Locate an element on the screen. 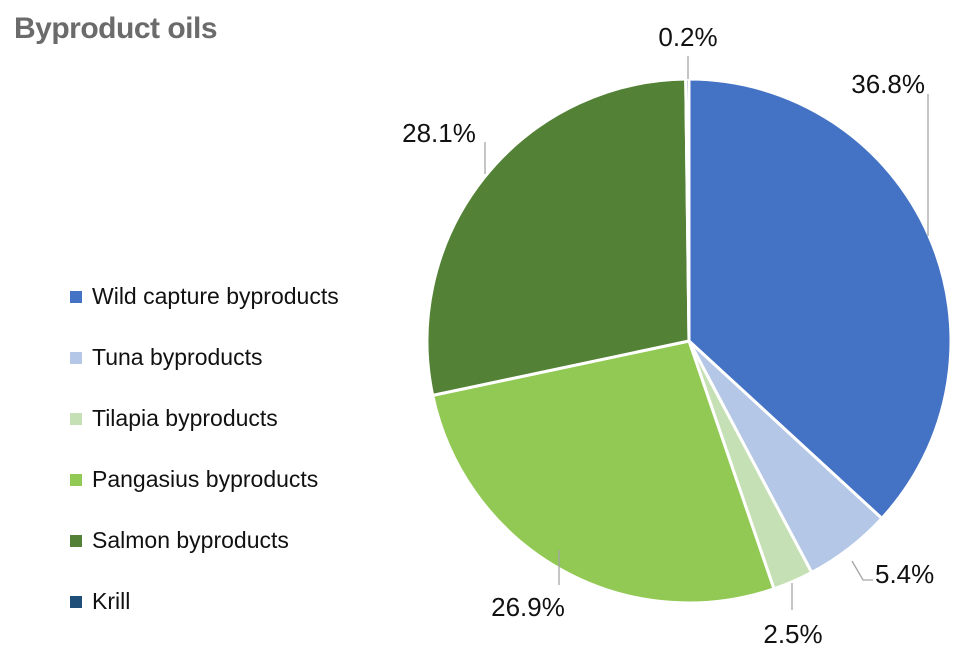 The width and height of the screenshot is (957, 658). legend-swatch-pangasius is located at coordinates (76, 479).